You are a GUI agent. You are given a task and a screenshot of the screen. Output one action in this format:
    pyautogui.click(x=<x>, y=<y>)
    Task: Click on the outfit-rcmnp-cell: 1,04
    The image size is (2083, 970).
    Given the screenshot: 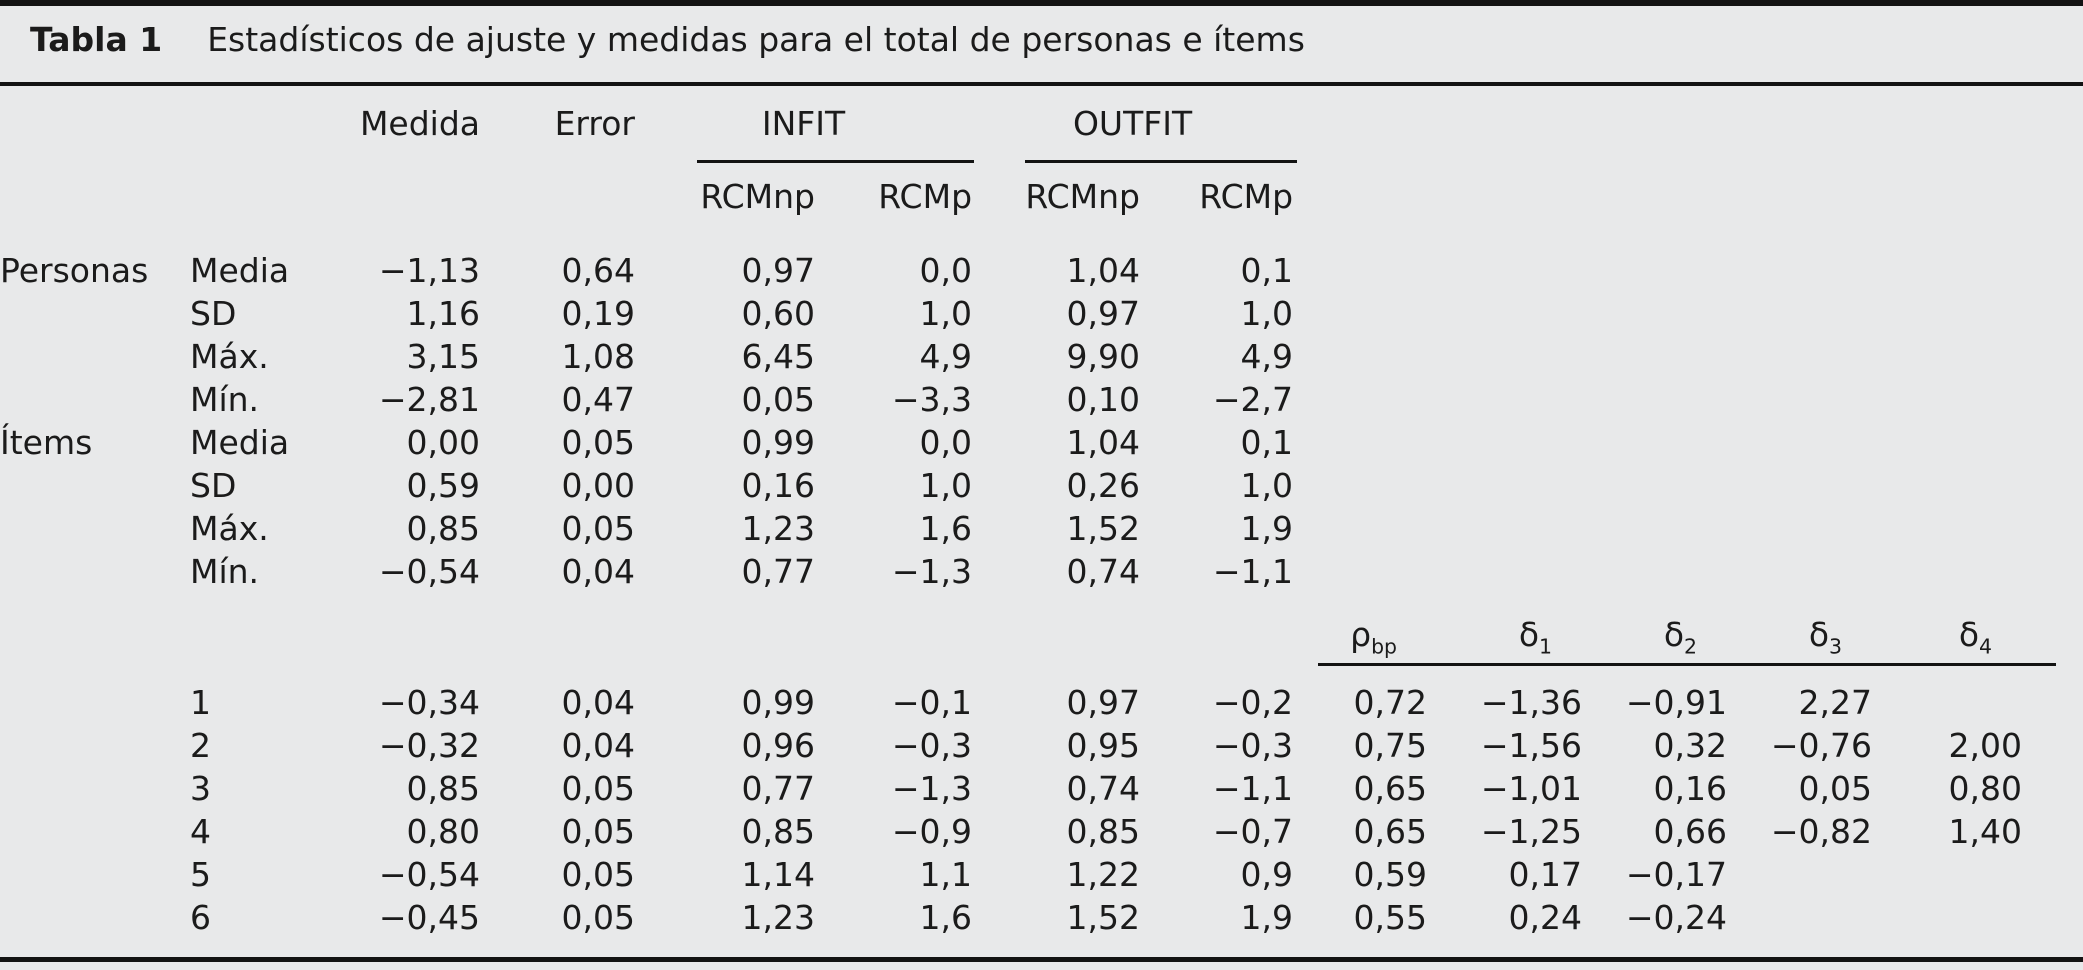 What is the action you would take?
    pyautogui.click(x=1103, y=270)
    